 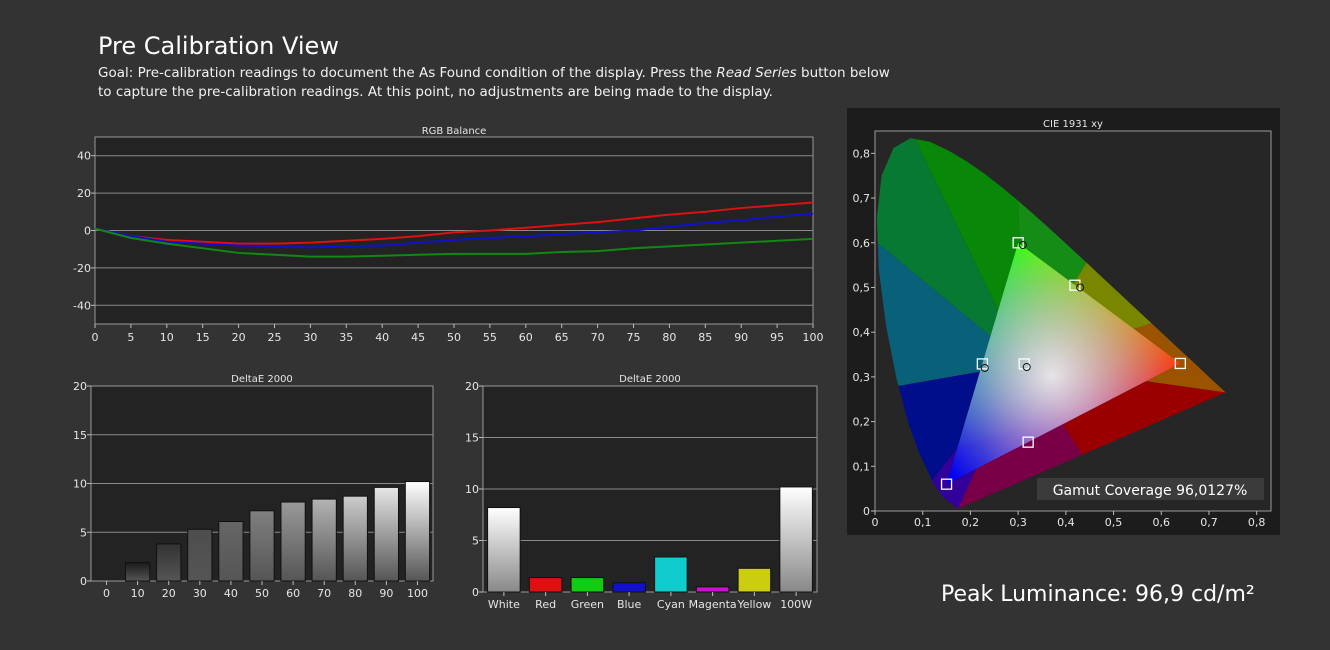 What do you see at coordinates (82, 268) in the screenshot?
I see `rgb-y-tick-label: -20` at bounding box center [82, 268].